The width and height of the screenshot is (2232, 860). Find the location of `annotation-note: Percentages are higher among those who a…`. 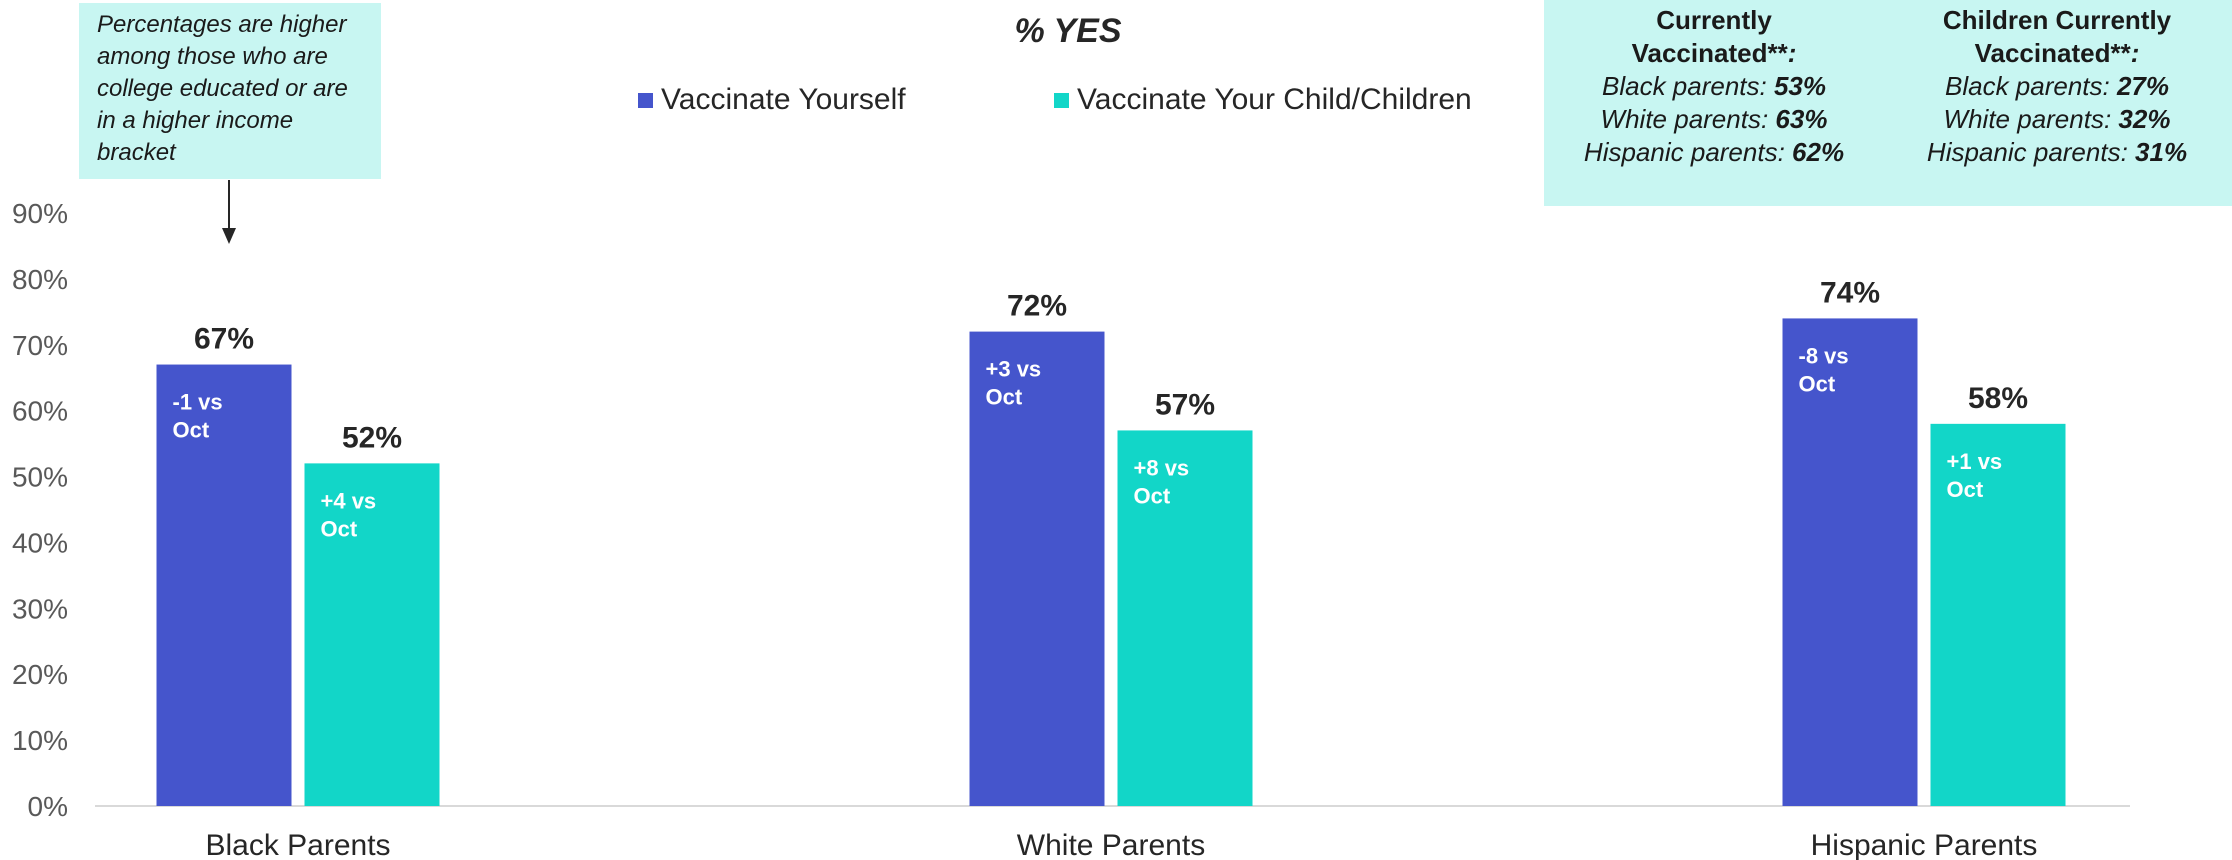

annotation-note: Percentages are higher among those who a… is located at coordinates (230, 91).